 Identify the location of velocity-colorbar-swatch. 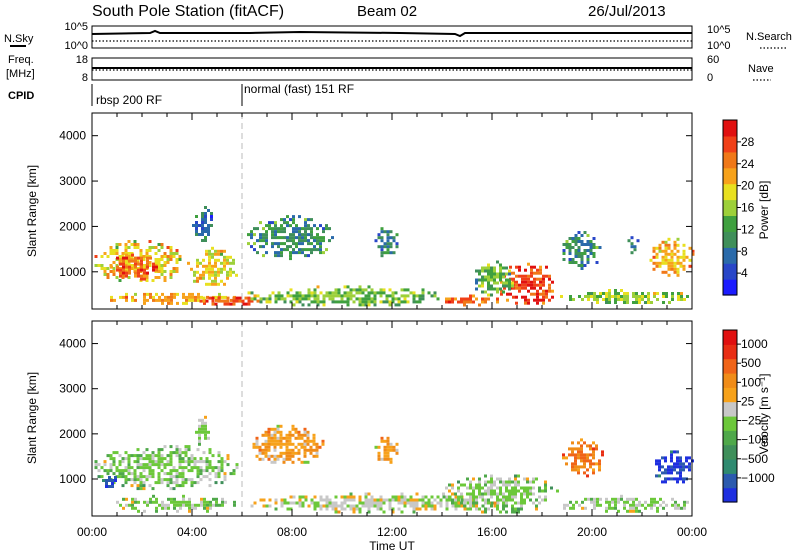
(730, 380).